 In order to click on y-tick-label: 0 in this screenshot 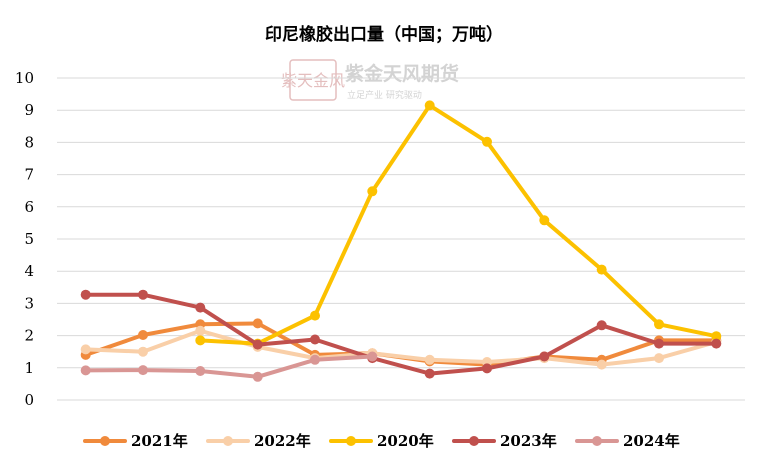, I will do `click(29, 400)`.